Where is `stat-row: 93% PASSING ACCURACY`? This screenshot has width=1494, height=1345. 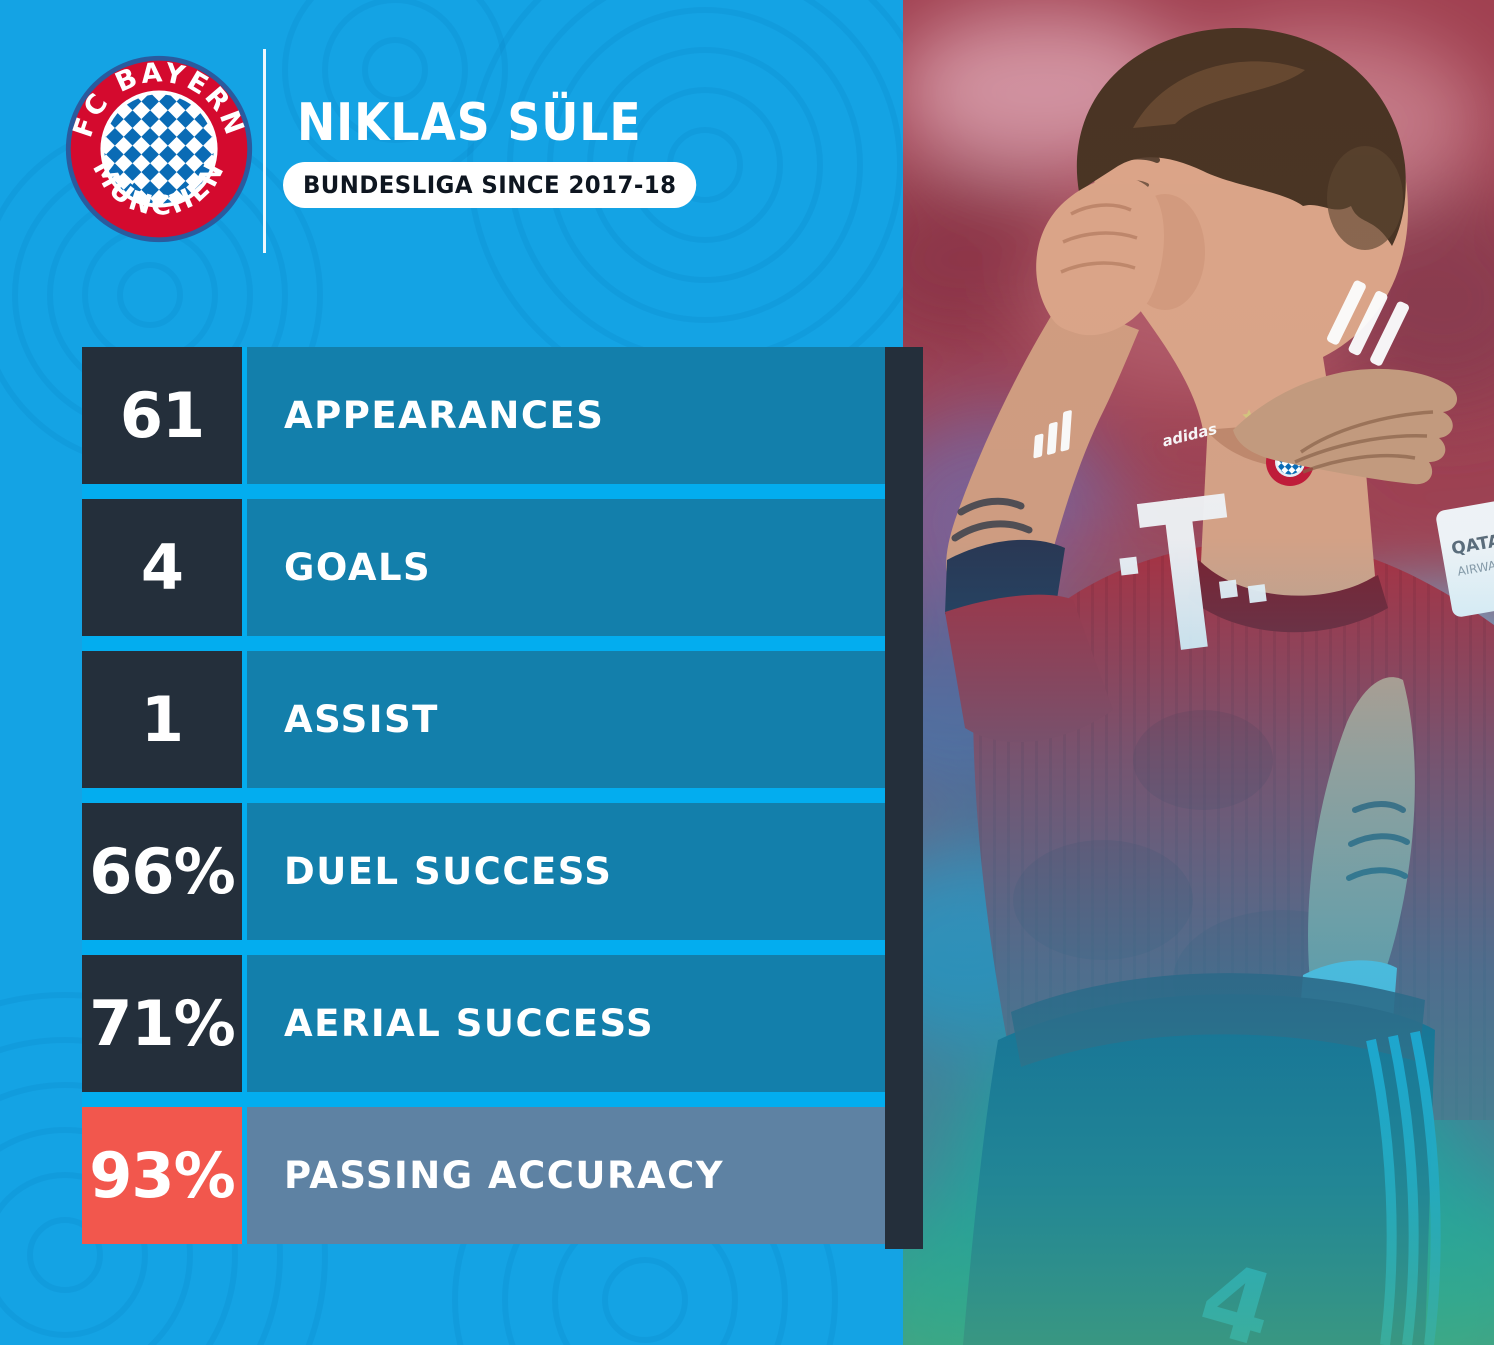 stat-row: 93% PASSING ACCURACY is located at coordinates (483, 1175).